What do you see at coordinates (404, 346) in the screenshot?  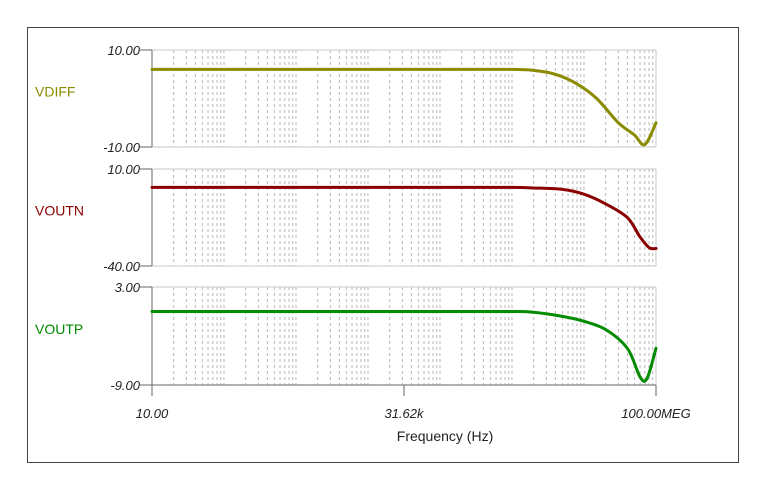 I see `series-line-voutp` at bounding box center [404, 346].